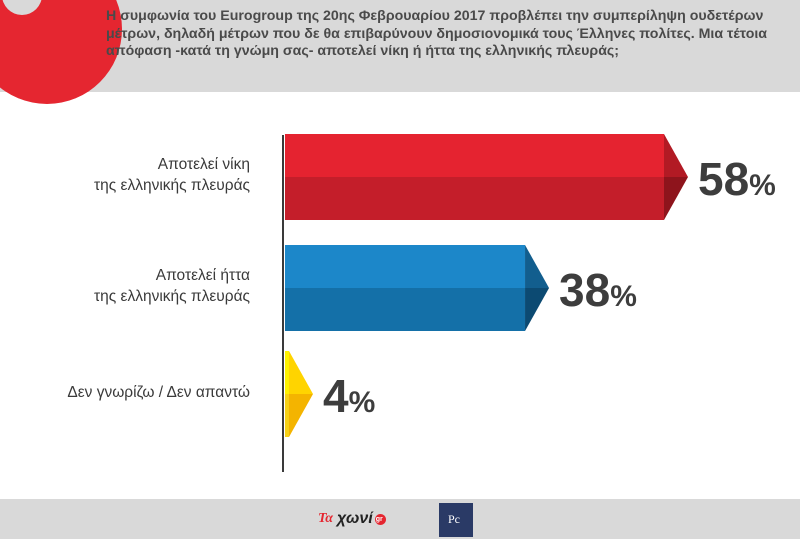  Describe the element at coordinates (326, 518) in the screenshot. I see `brand-prefix: Τα` at that location.